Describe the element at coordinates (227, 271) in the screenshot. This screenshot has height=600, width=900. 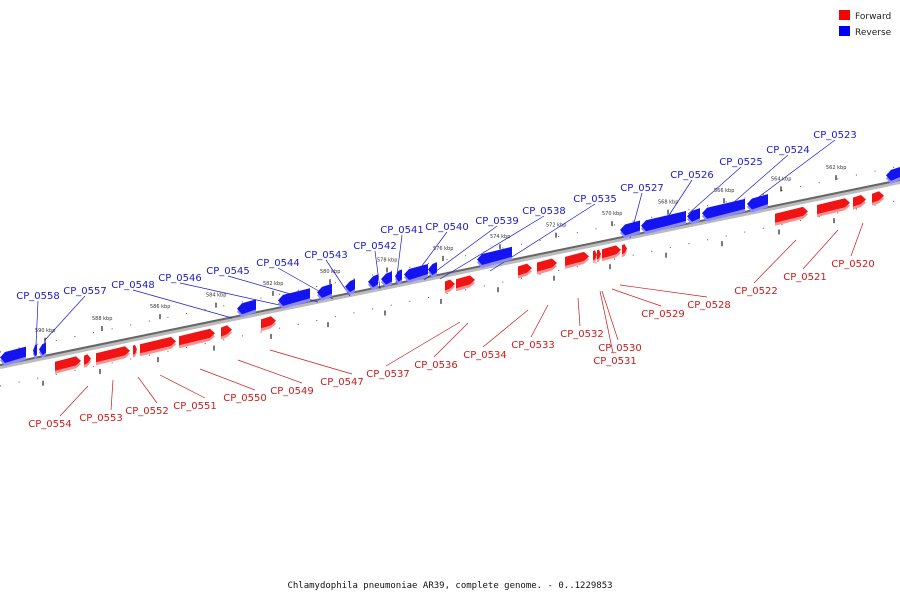
I see `reverse-gene-label: CP_0545` at that location.